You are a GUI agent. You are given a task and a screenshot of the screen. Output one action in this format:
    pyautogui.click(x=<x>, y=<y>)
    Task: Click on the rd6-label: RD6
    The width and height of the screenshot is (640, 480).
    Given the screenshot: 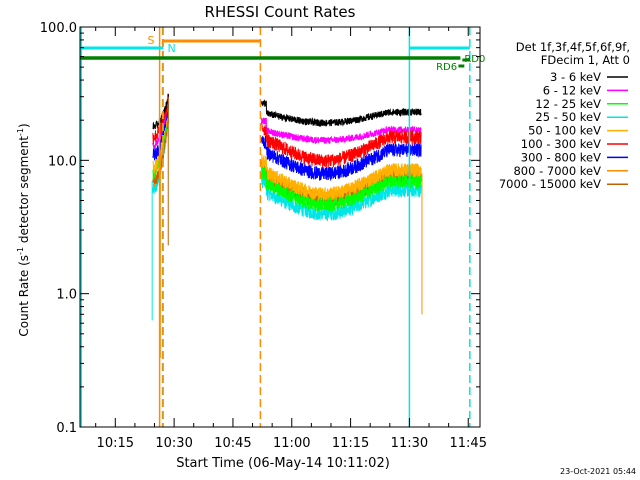 What is the action you would take?
    pyautogui.click(x=446, y=67)
    